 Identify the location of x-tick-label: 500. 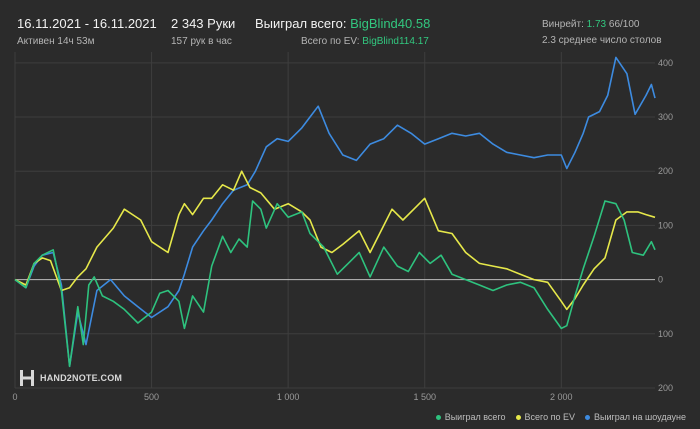
(151, 397).